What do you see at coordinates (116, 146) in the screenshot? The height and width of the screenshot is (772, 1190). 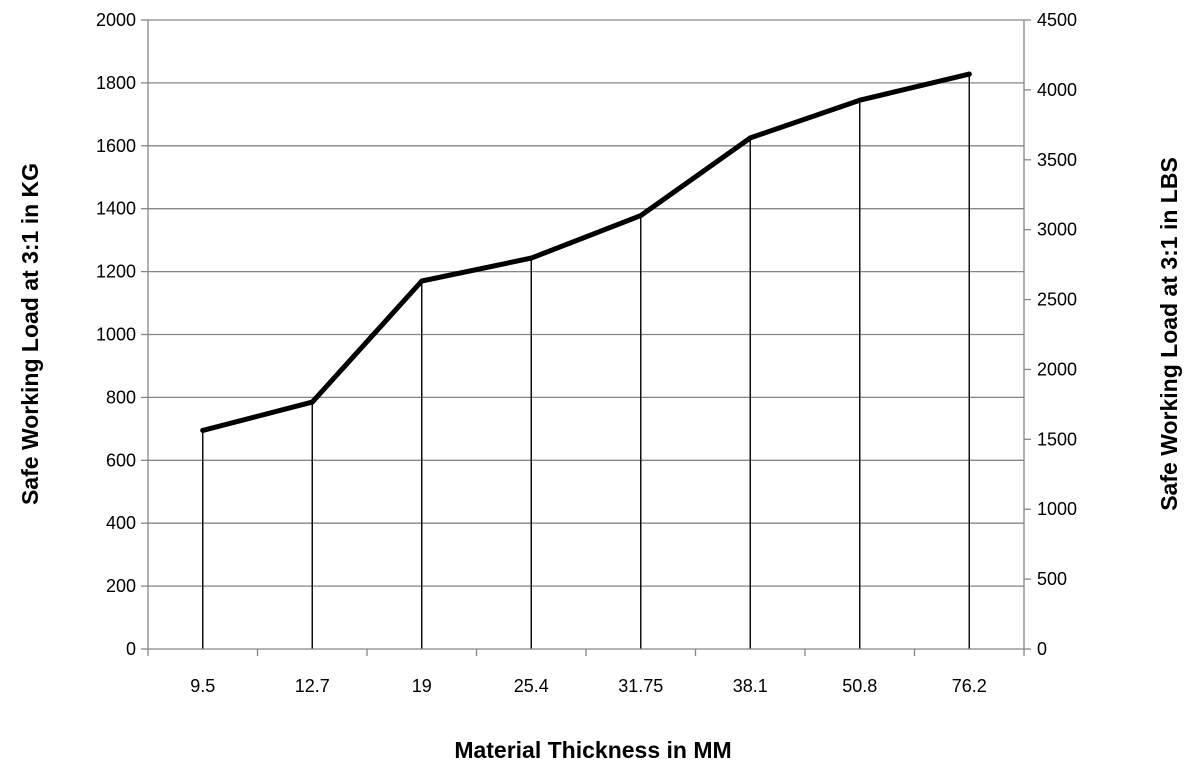 I see `y-tick-label: 1600` at bounding box center [116, 146].